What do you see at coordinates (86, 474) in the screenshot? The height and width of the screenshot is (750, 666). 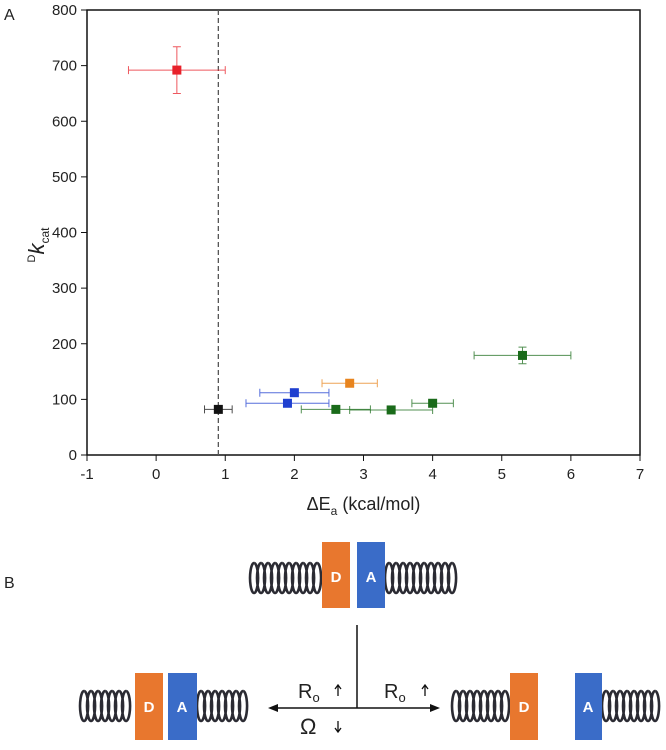 I see `x-tick-label: -1` at bounding box center [86, 474].